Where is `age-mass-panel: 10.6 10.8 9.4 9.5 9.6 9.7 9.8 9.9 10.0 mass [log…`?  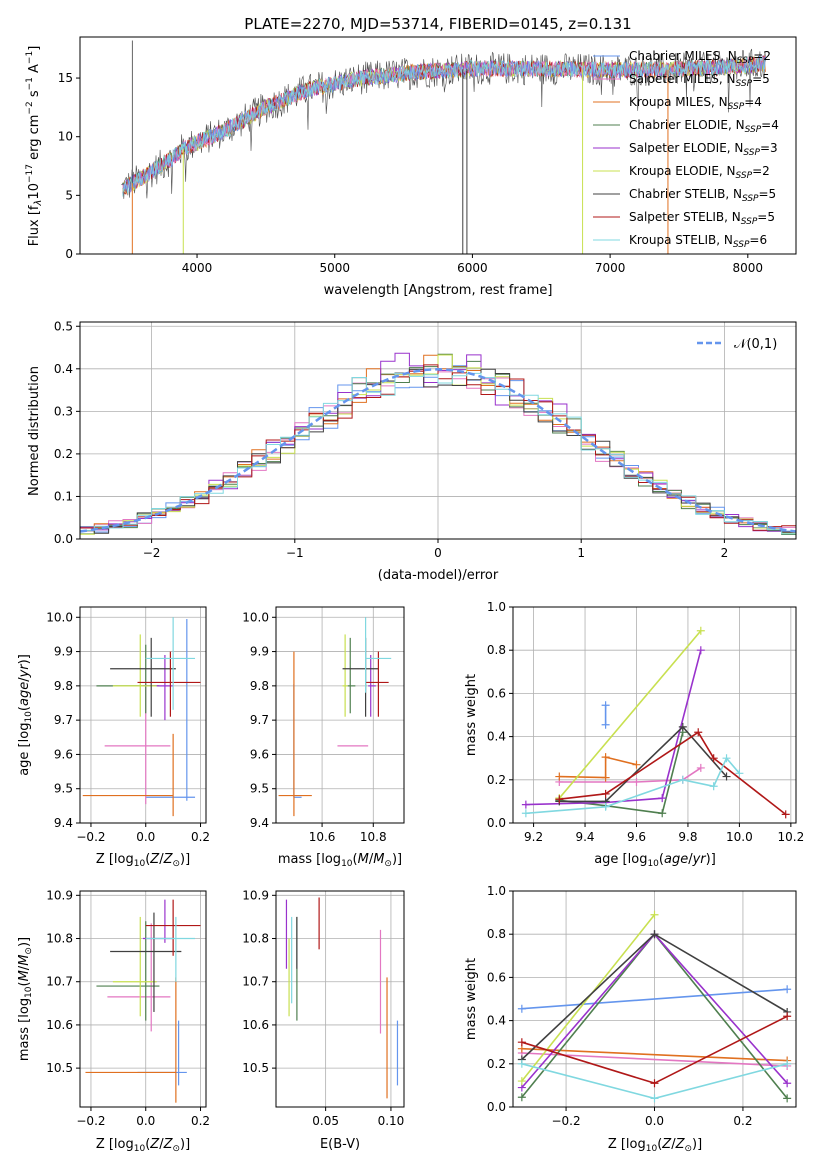 age-mass-panel: 10.6 10.8 9.4 9.5 9.6 9.7 9.8 9.9 10.0 mass [log… is located at coordinates (323, 737).